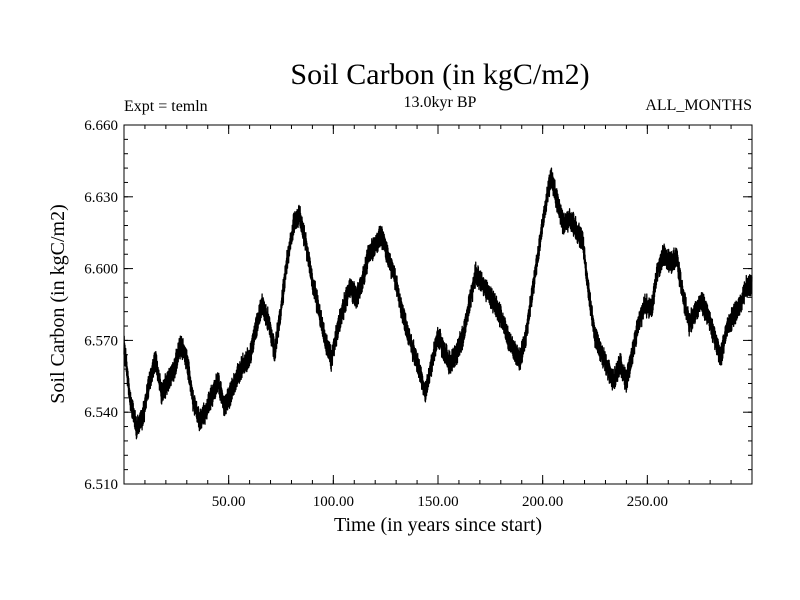  What do you see at coordinates (101, 341) in the screenshot?
I see `y-tick-label: 6.570` at bounding box center [101, 341].